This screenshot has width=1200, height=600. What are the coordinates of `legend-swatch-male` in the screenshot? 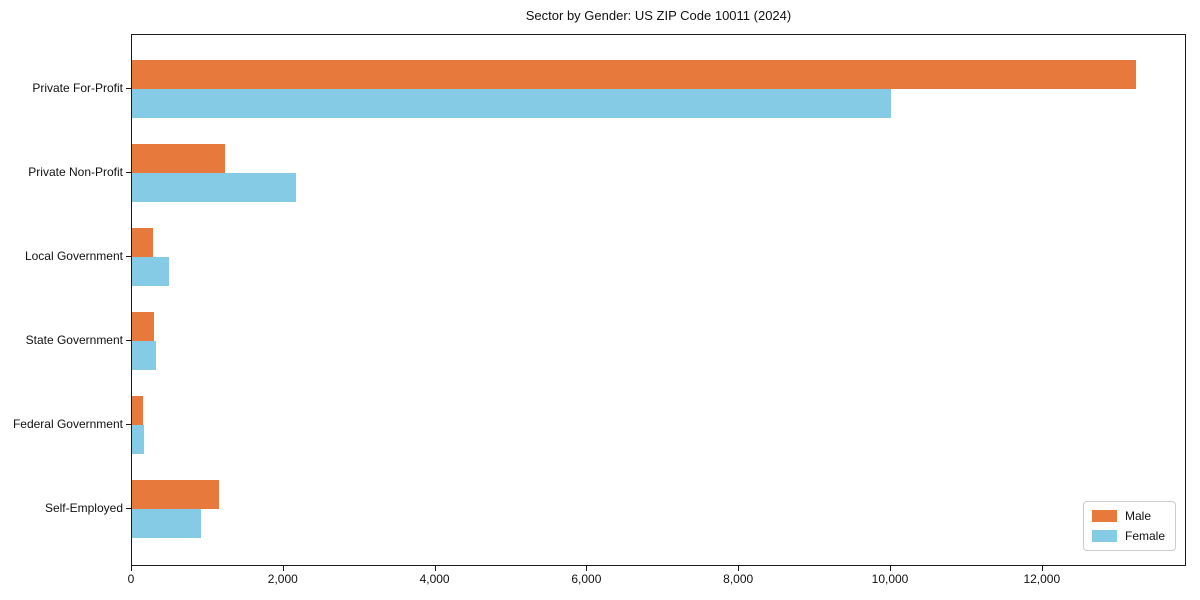 It's located at (1104, 516).